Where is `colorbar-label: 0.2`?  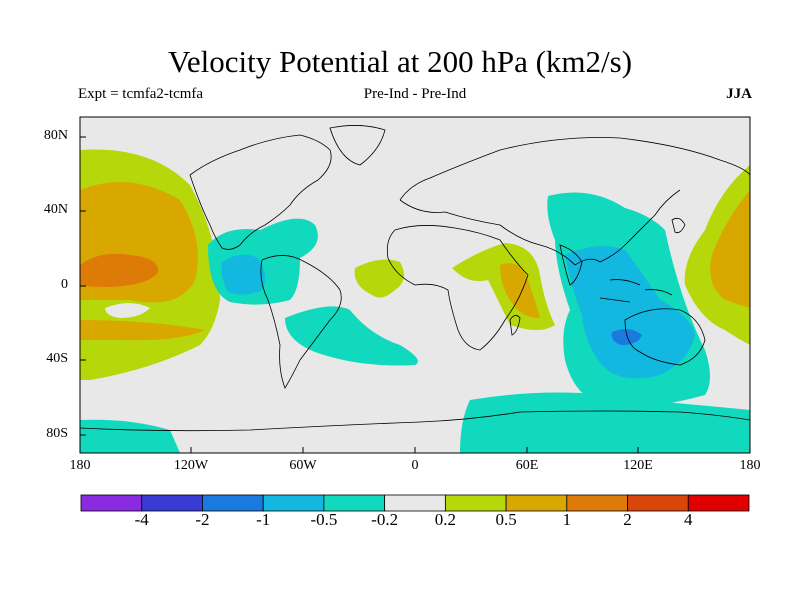 colorbar-label: 0.2 is located at coordinates (445, 519).